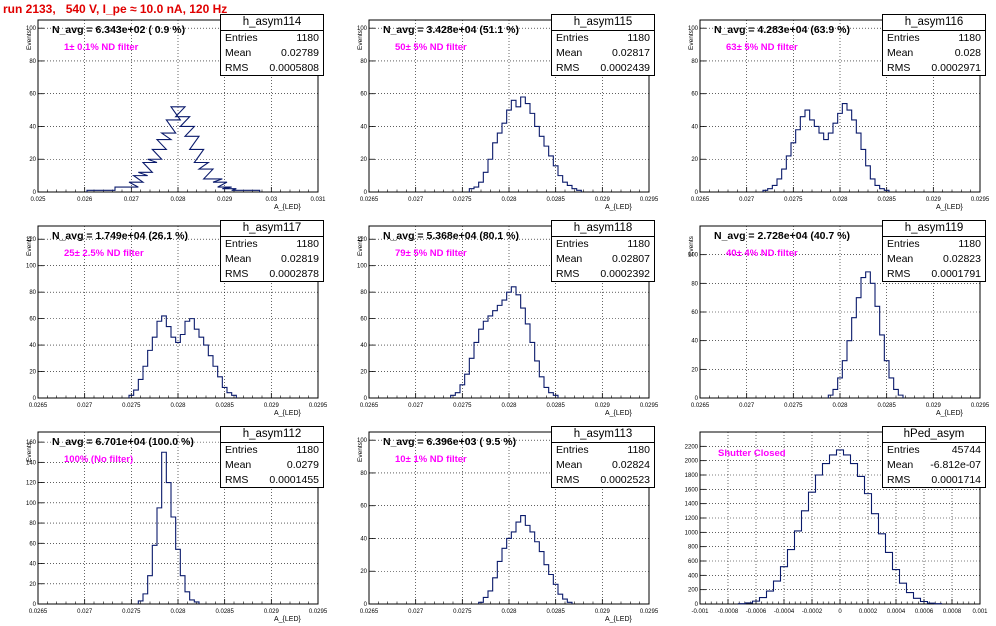 The height and width of the screenshot is (626, 996). Describe the element at coordinates (85, 200) in the screenshot. I see `x-tick-label: 0.026` at that location.